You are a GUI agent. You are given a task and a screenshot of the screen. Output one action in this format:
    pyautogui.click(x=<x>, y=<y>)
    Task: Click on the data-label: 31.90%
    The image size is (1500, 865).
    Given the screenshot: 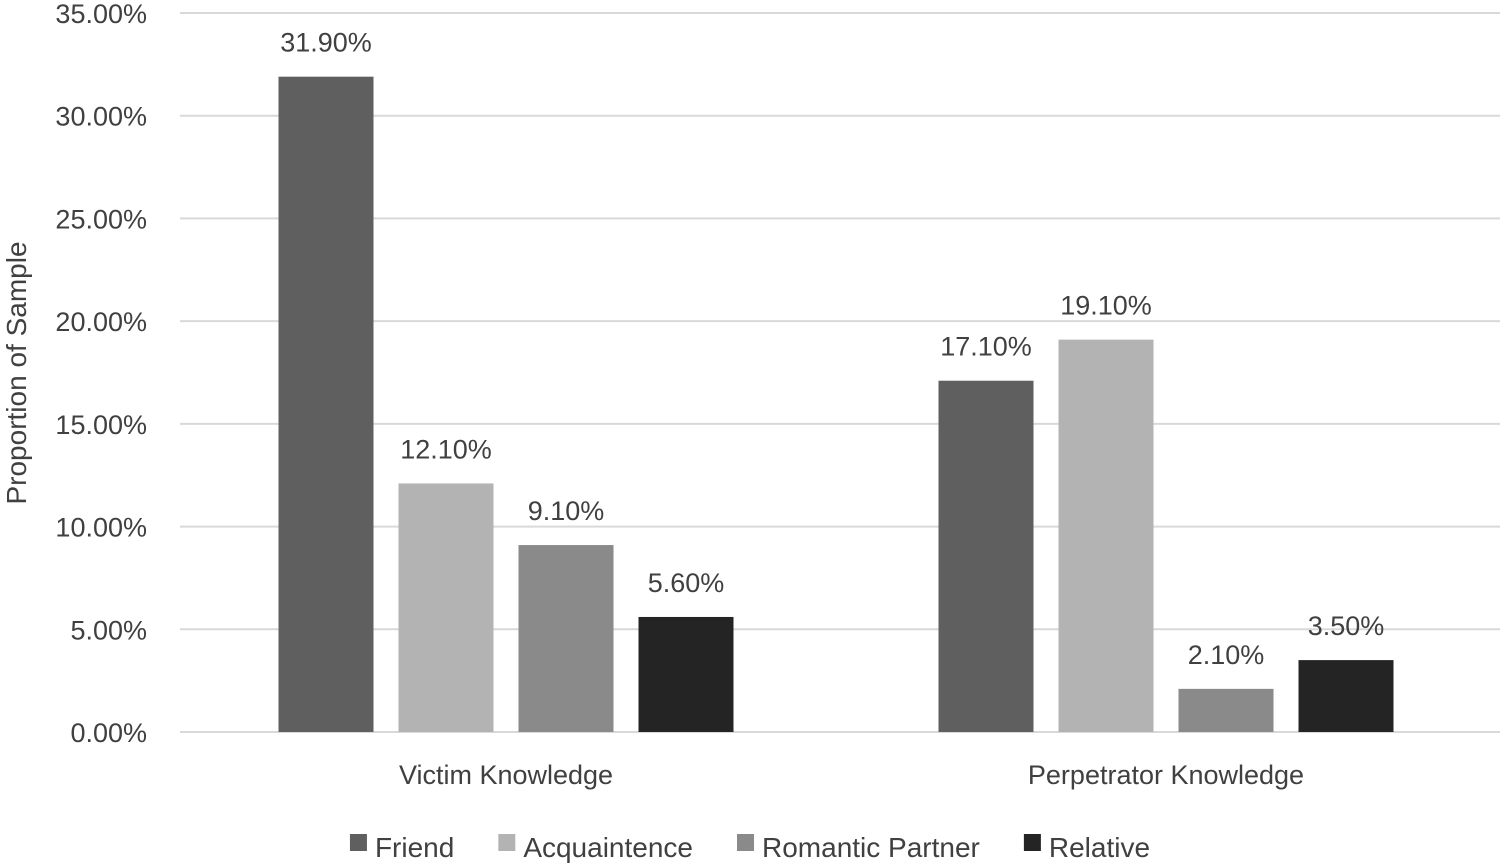 What is the action you would take?
    pyautogui.click(x=326, y=43)
    